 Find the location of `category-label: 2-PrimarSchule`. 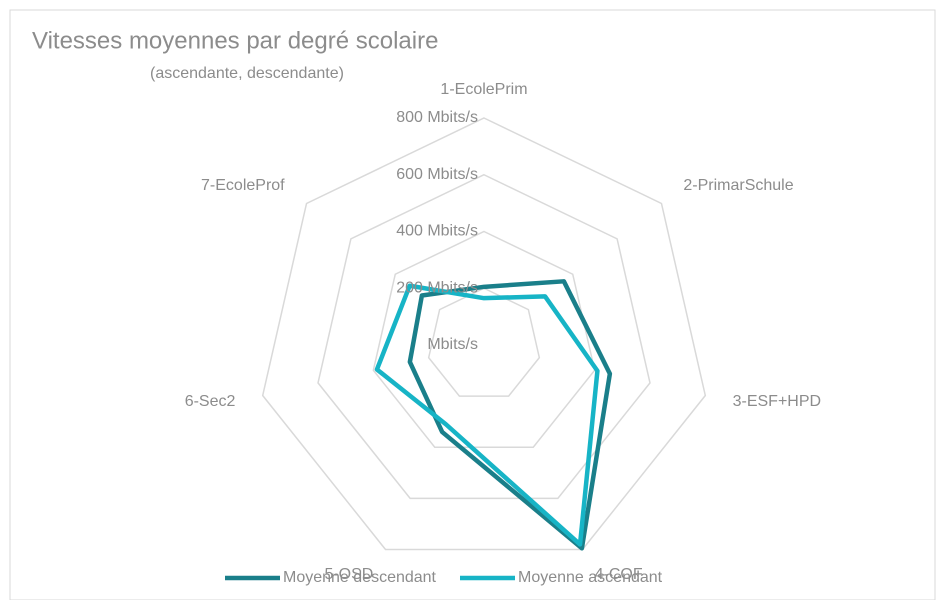

category-label: 2-PrimarSchule is located at coordinates (738, 185).